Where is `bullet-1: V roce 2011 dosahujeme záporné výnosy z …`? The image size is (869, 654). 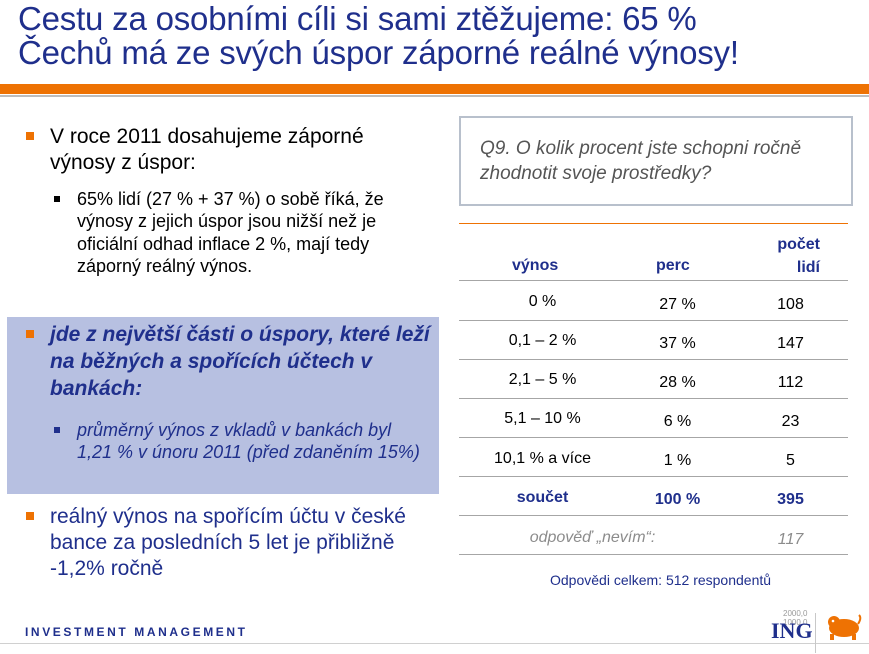
bullet-1: V roce 2011 dosahujeme záporné výnosy z … is located at coordinates (207, 149).